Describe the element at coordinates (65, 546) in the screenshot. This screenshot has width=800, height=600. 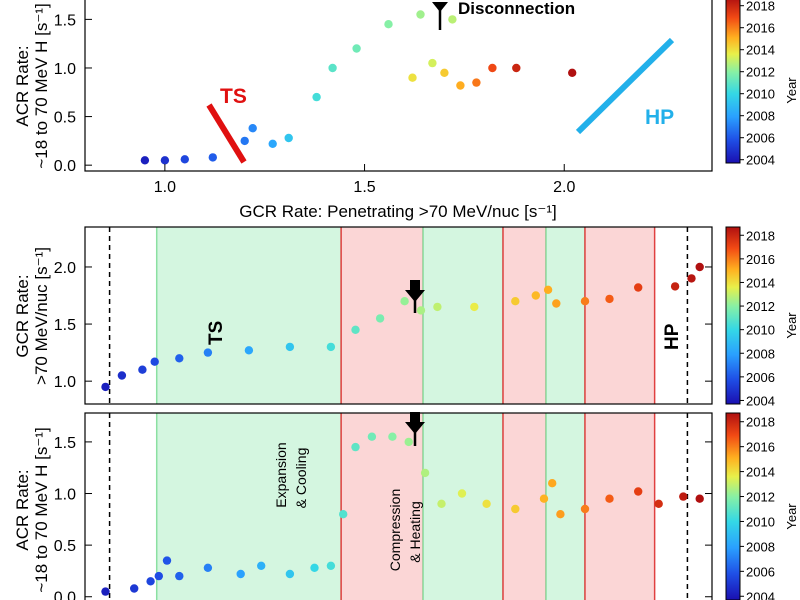
I see `bottom-y-tick-label: 0.5` at that location.